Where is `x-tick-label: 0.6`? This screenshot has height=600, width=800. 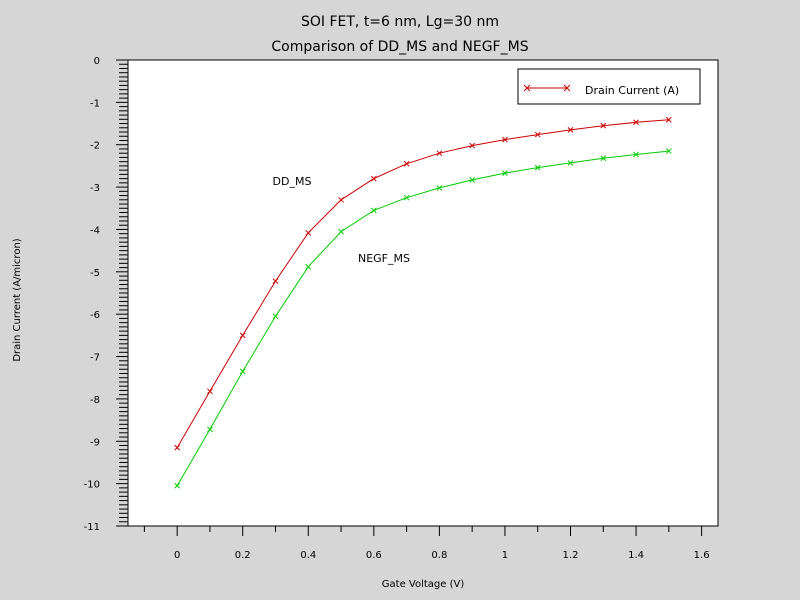 x-tick-label: 0.6 is located at coordinates (374, 555).